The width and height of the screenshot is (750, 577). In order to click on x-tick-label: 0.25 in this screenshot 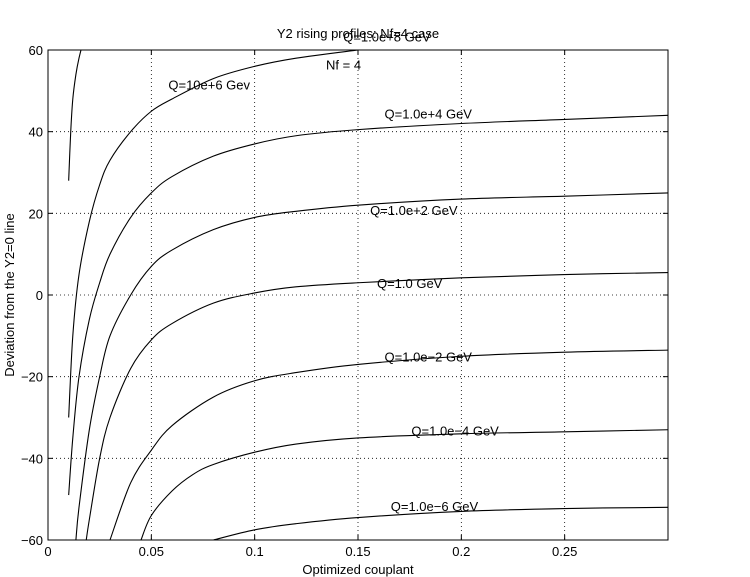, I will do `click(564, 551)`.